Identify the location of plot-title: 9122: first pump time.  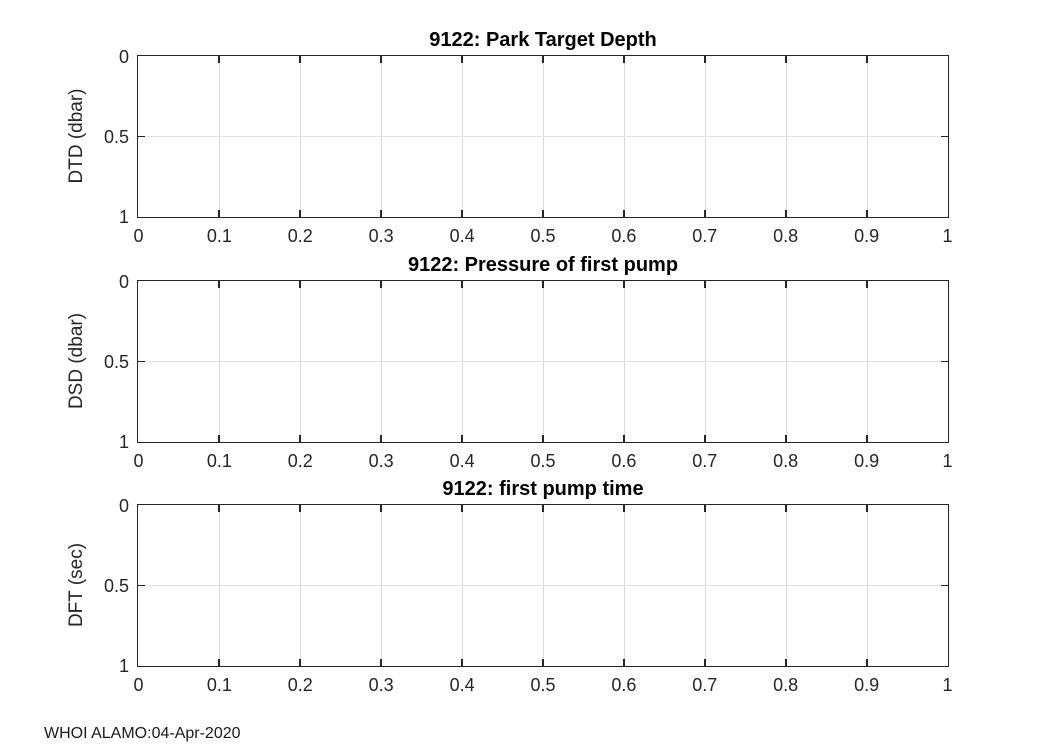
(543, 489).